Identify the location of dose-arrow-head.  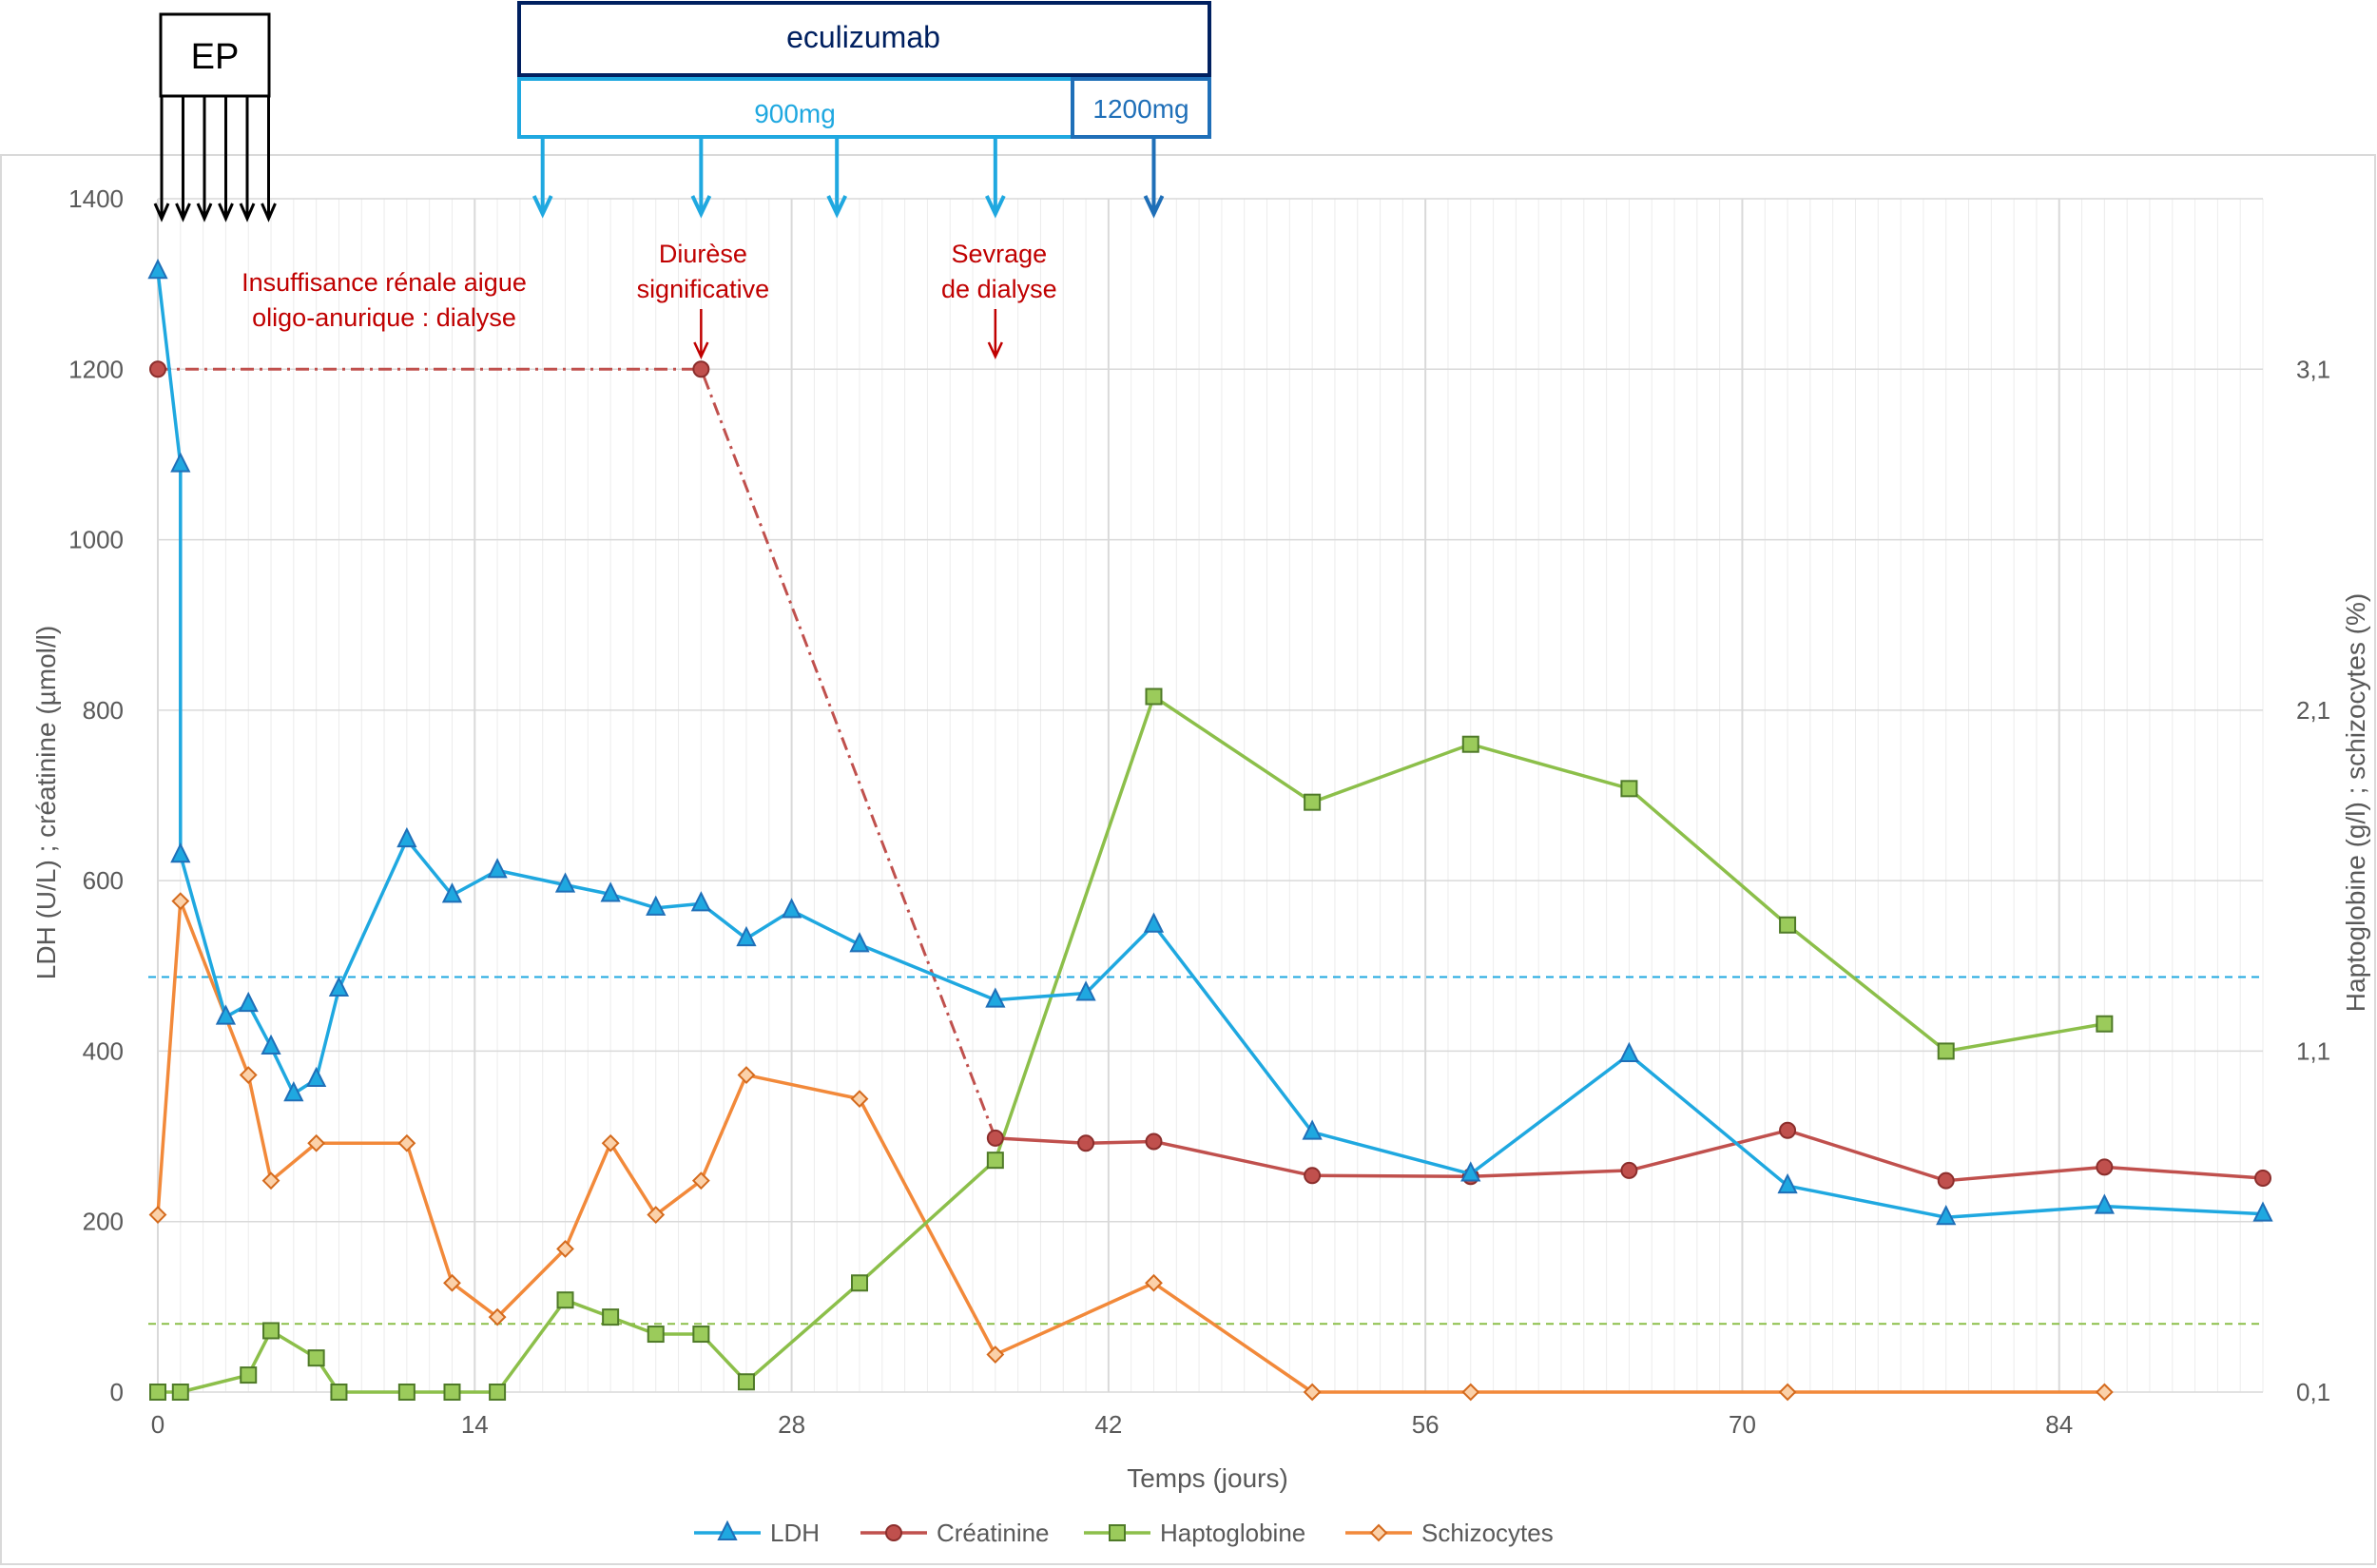
(701, 207).